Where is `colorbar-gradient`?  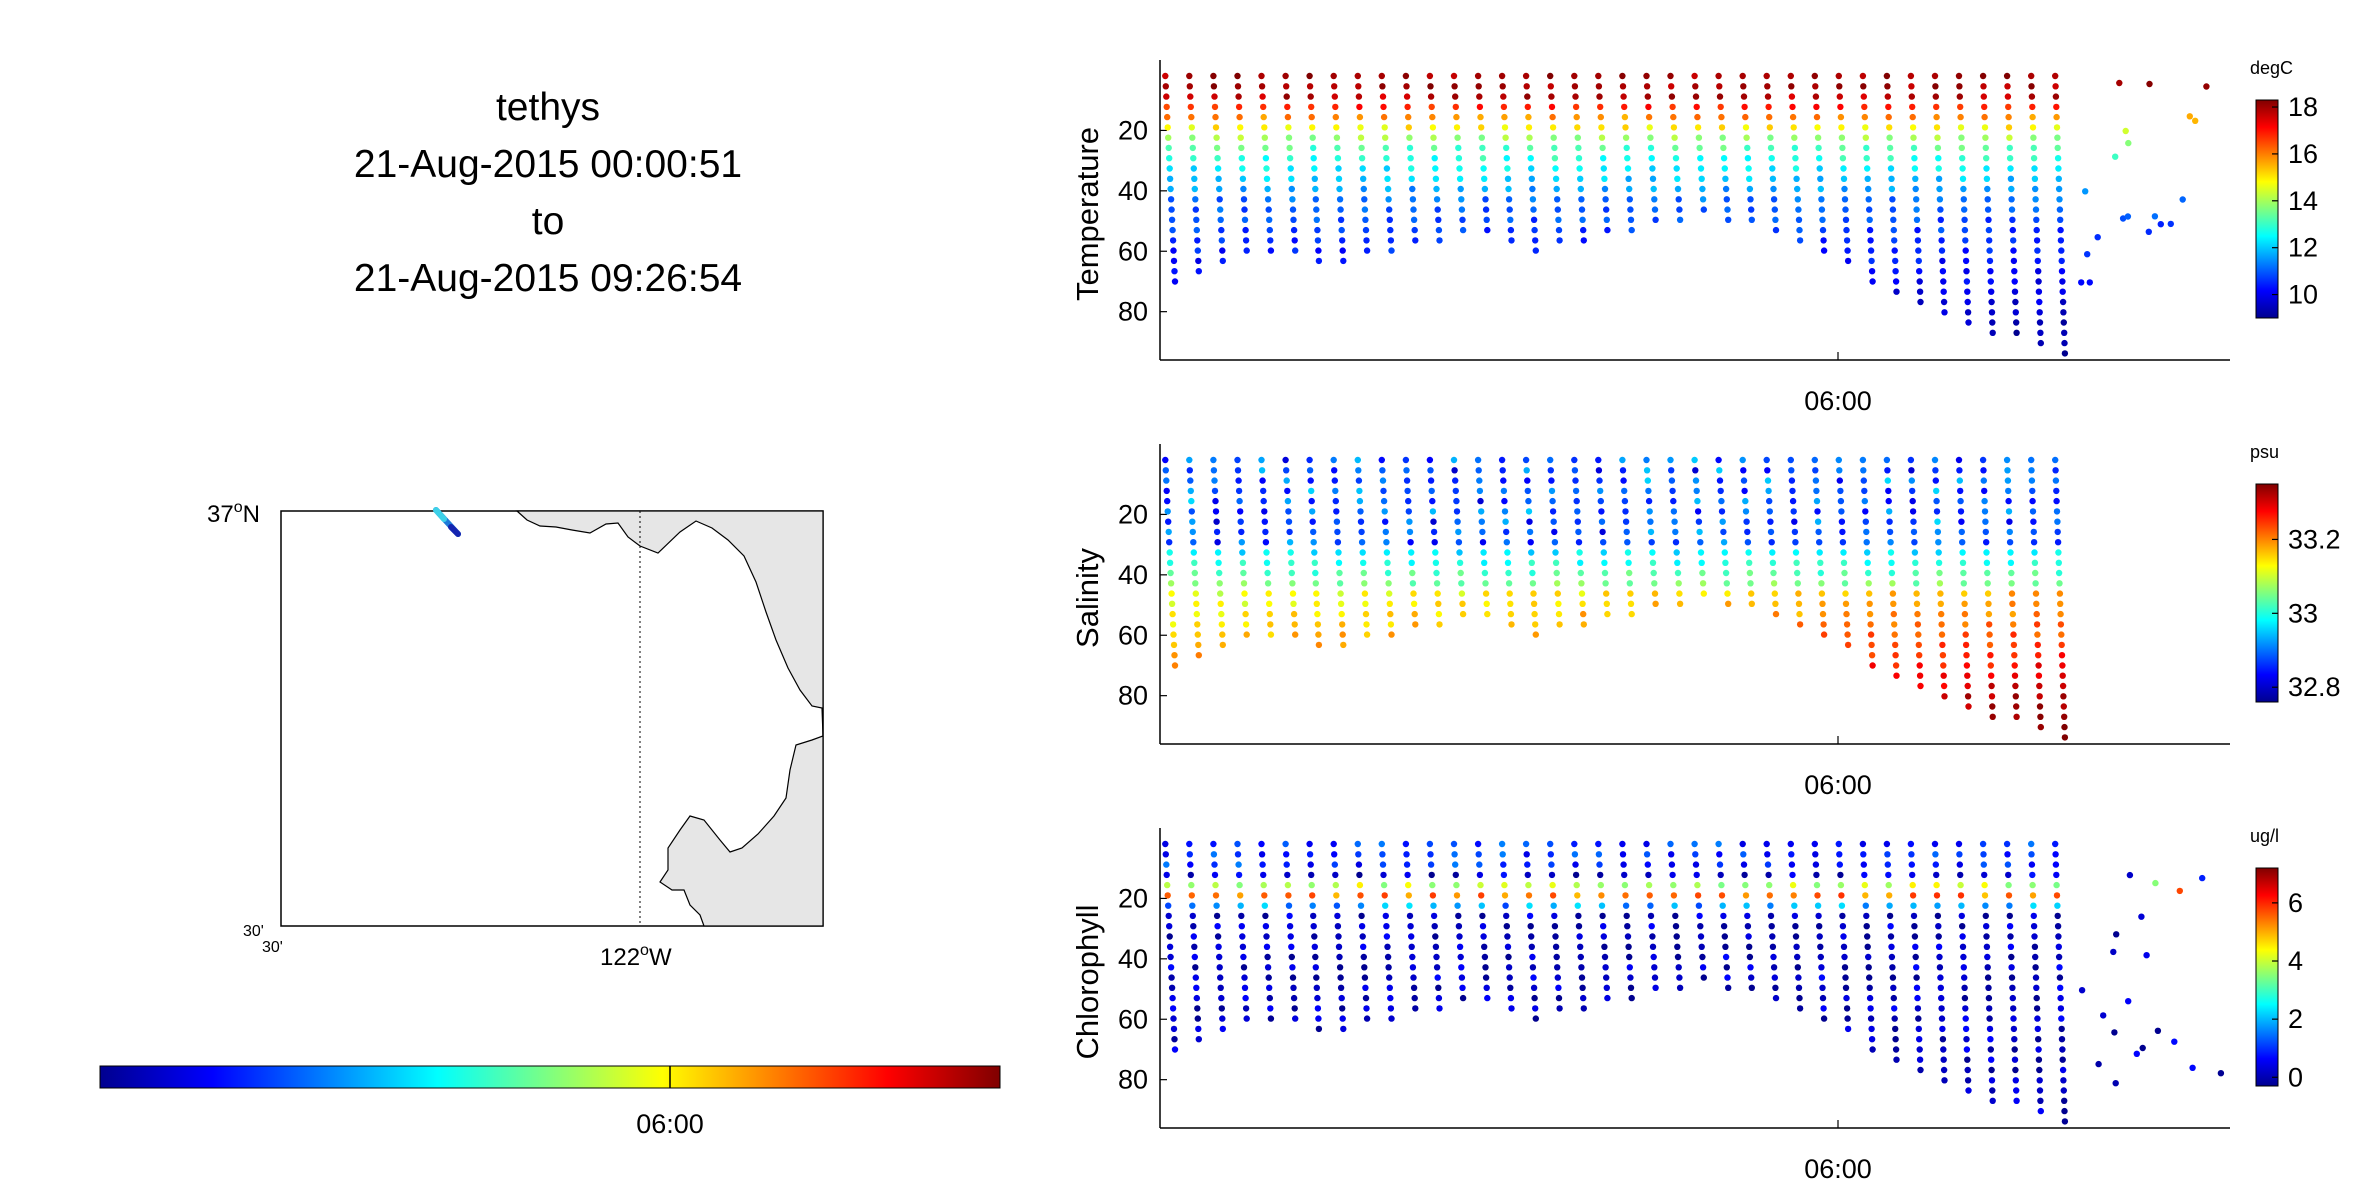 colorbar-gradient is located at coordinates (2267, 977).